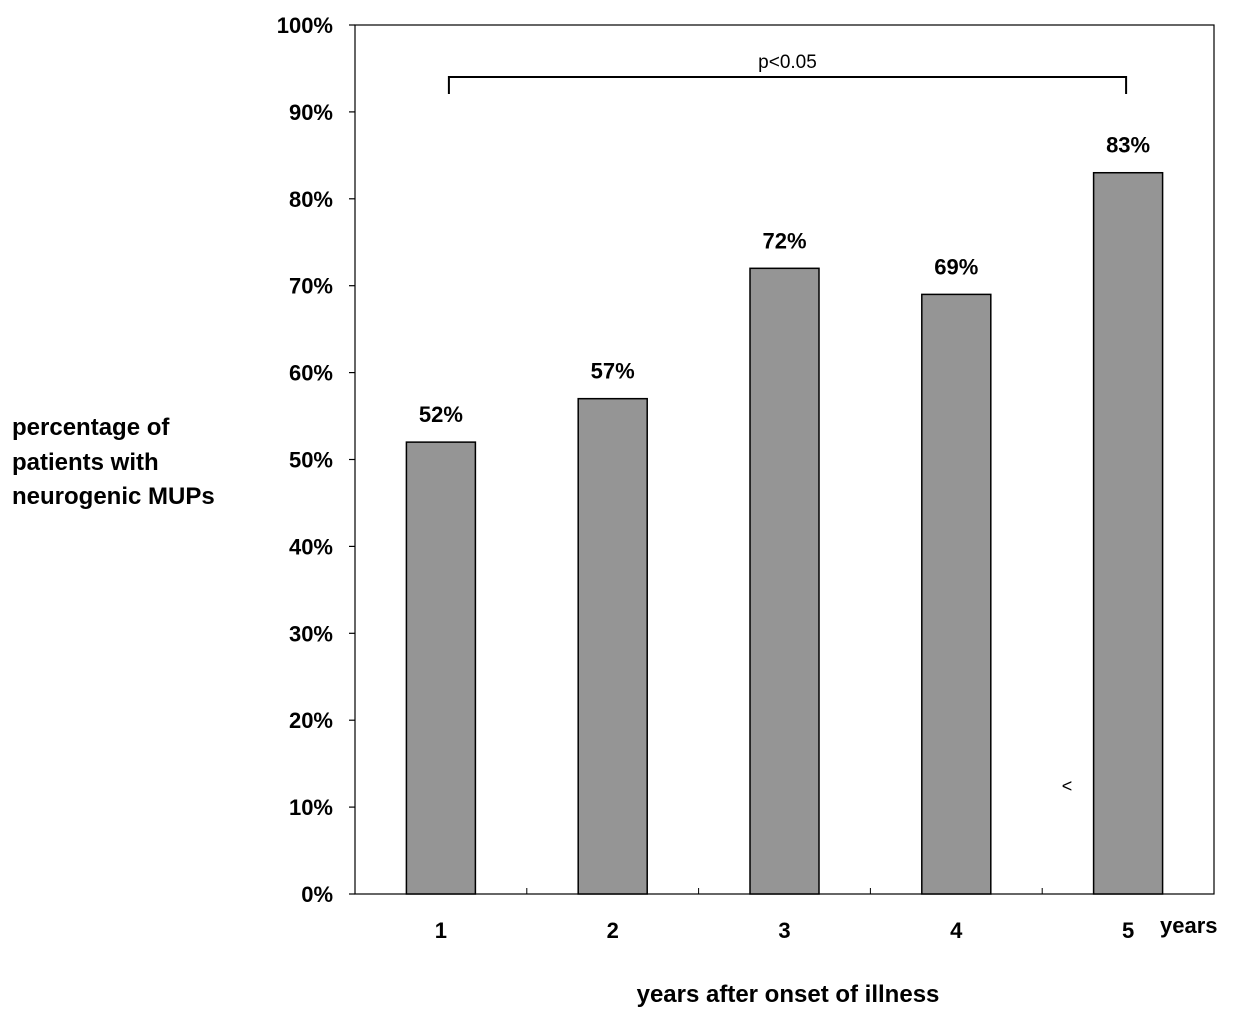 The width and height of the screenshot is (1237, 1009). What do you see at coordinates (311, 633) in the screenshot?
I see `y-tick-label: 30%` at bounding box center [311, 633].